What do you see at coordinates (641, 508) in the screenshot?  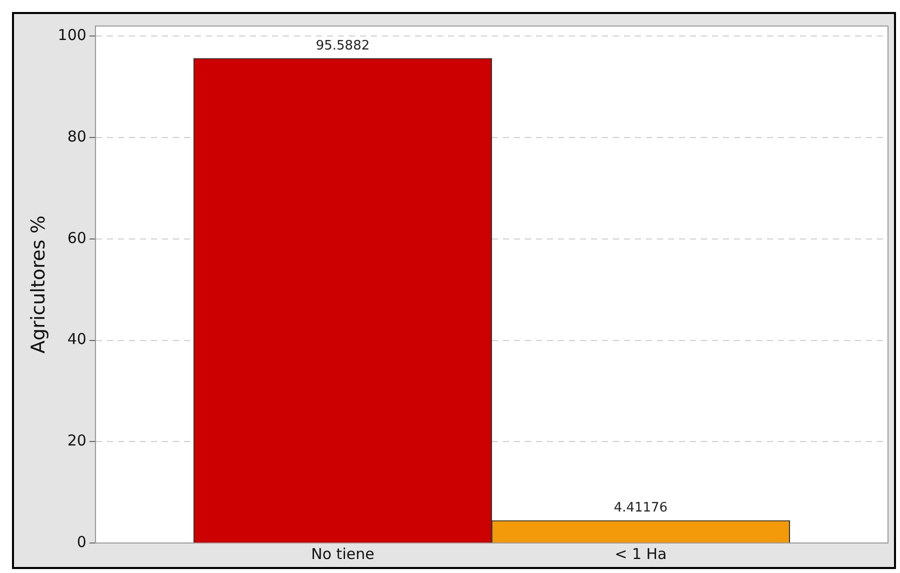 I see `data-label: 4.41176` at bounding box center [641, 508].